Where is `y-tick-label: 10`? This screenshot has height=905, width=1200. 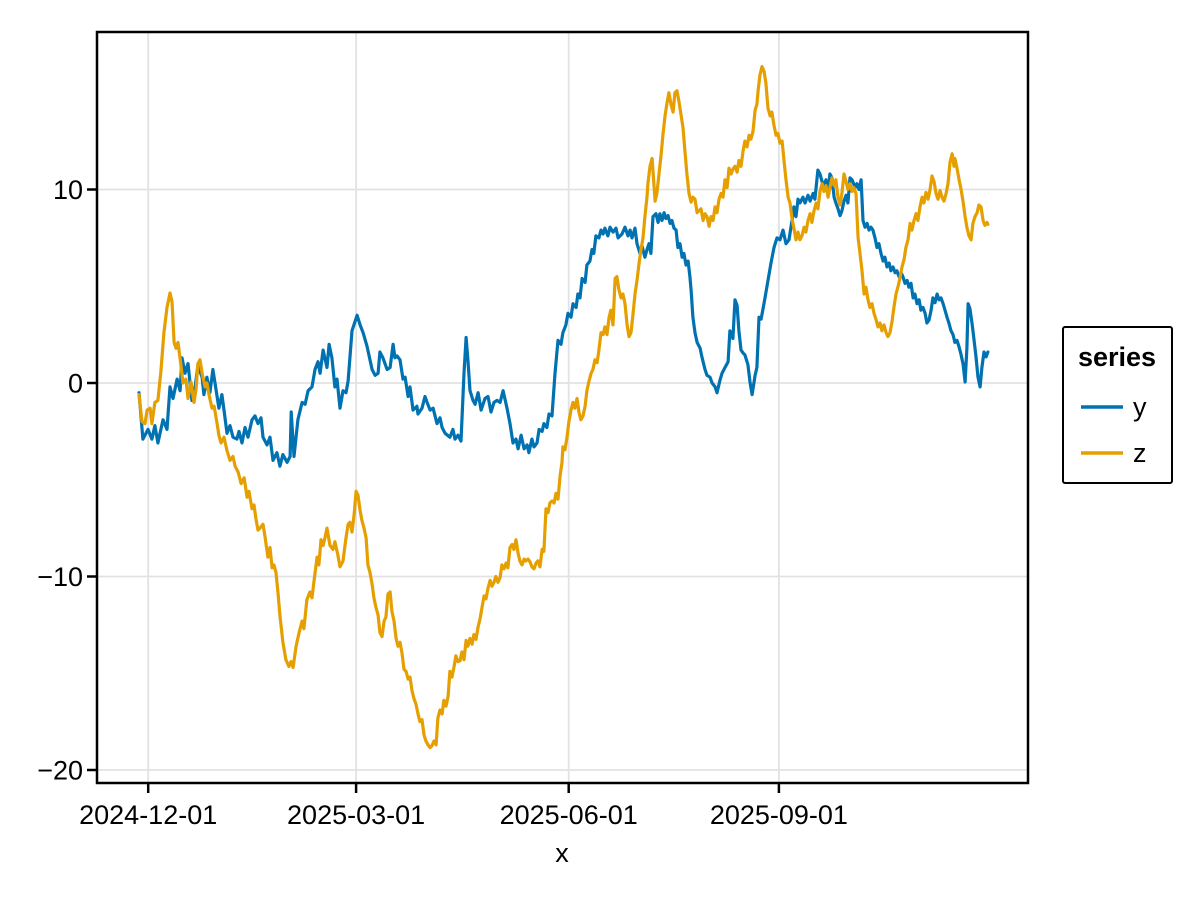
y-tick-label: 10 is located at coordinates (68, 190).